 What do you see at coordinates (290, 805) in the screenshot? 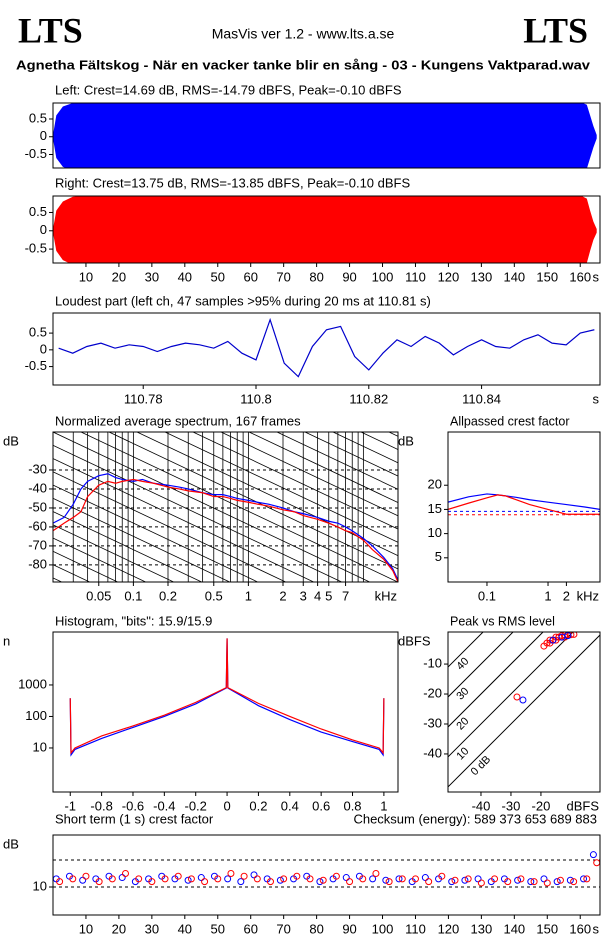
I see `x-tick-label: 0.4` at bounding box center [290, 805].